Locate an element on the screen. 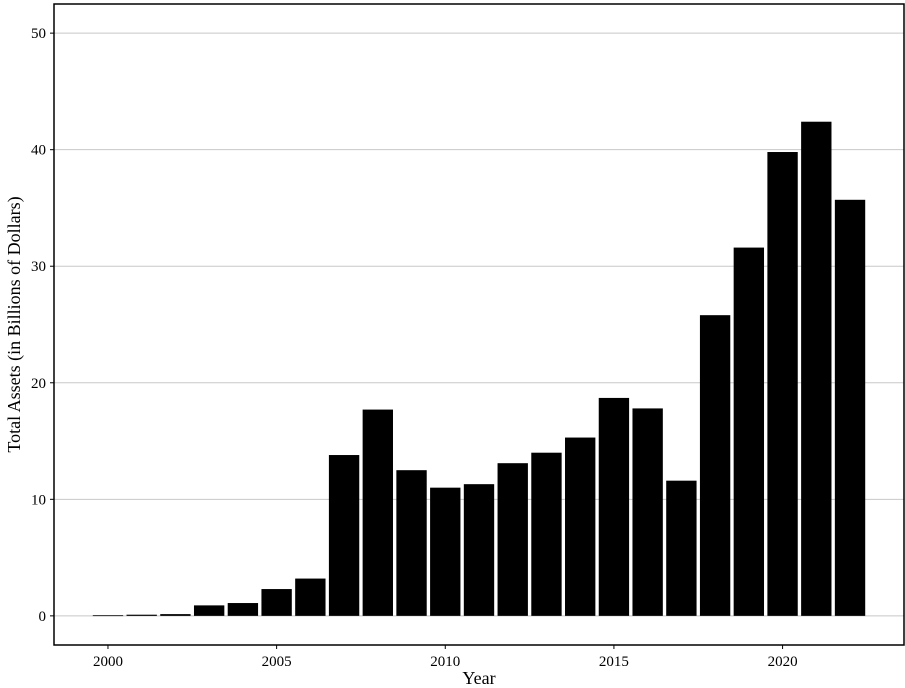 The image size is (905, 688). x-axis-title: Year is located at coordinates (478, 678).